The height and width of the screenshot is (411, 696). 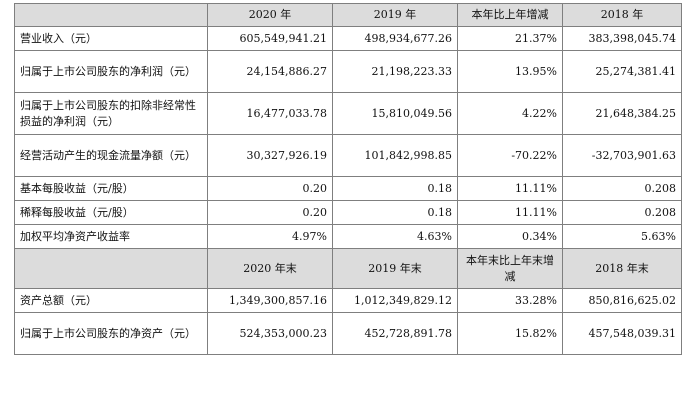 What do you see at coordinates (111, 236) in the screenshot?
I see `row-label: 加权平均净资产收益率` at bounding box center [111, 236].